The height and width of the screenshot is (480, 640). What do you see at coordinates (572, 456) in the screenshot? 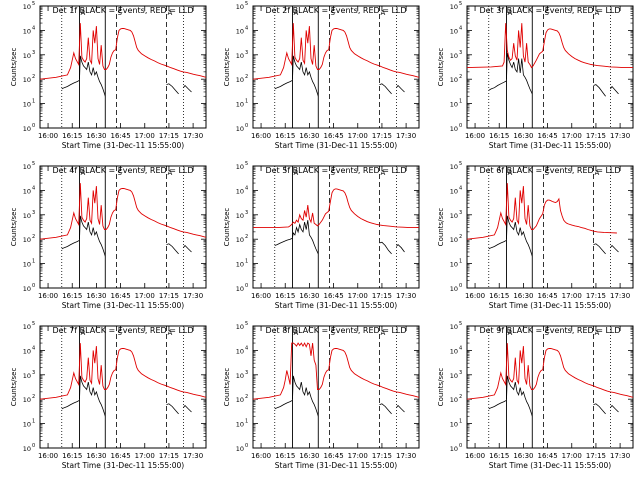
I see `x-tick-label: 17:00` at bounding box center [572, 456].